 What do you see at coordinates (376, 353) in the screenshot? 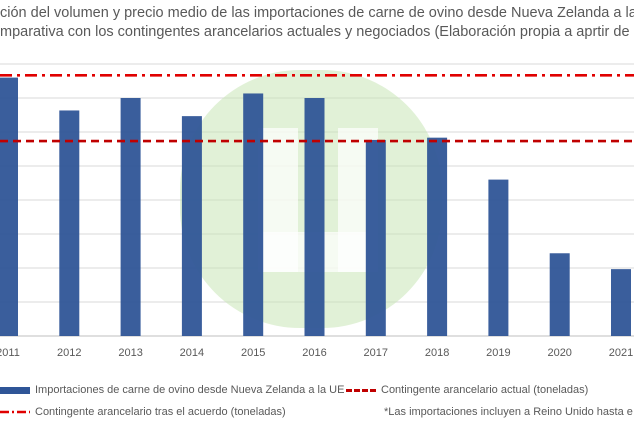
I see `x-tick-label-2017: 2017` at bounding box center [376, 353].